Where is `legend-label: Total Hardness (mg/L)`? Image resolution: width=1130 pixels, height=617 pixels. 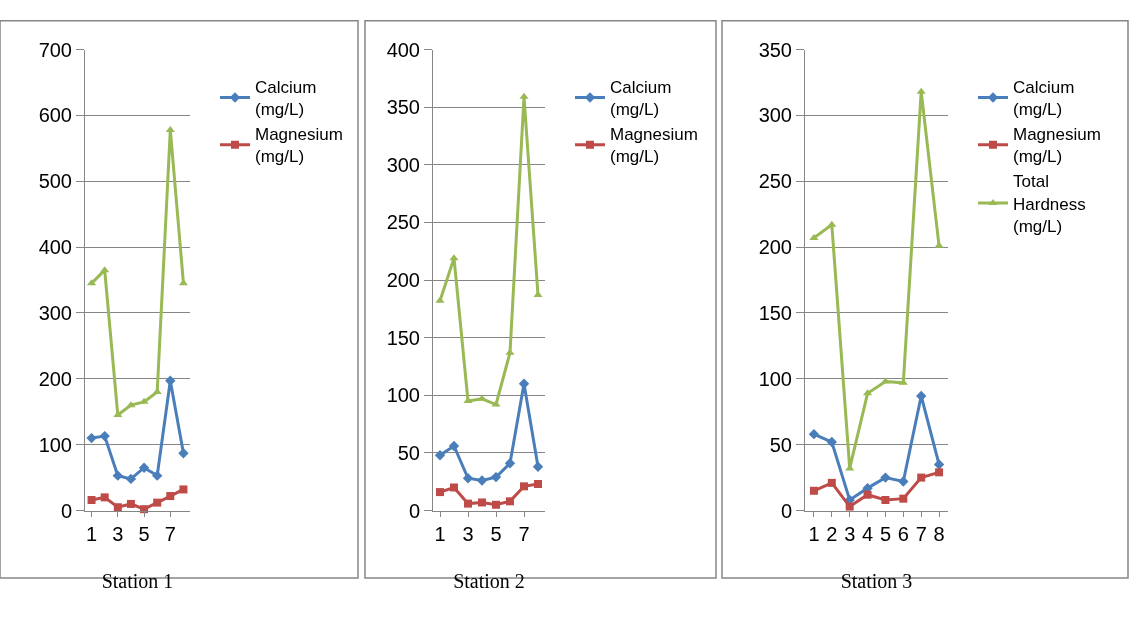 legend-label: Total Hardness (mg/L) is located at coordinates (1049, 204).